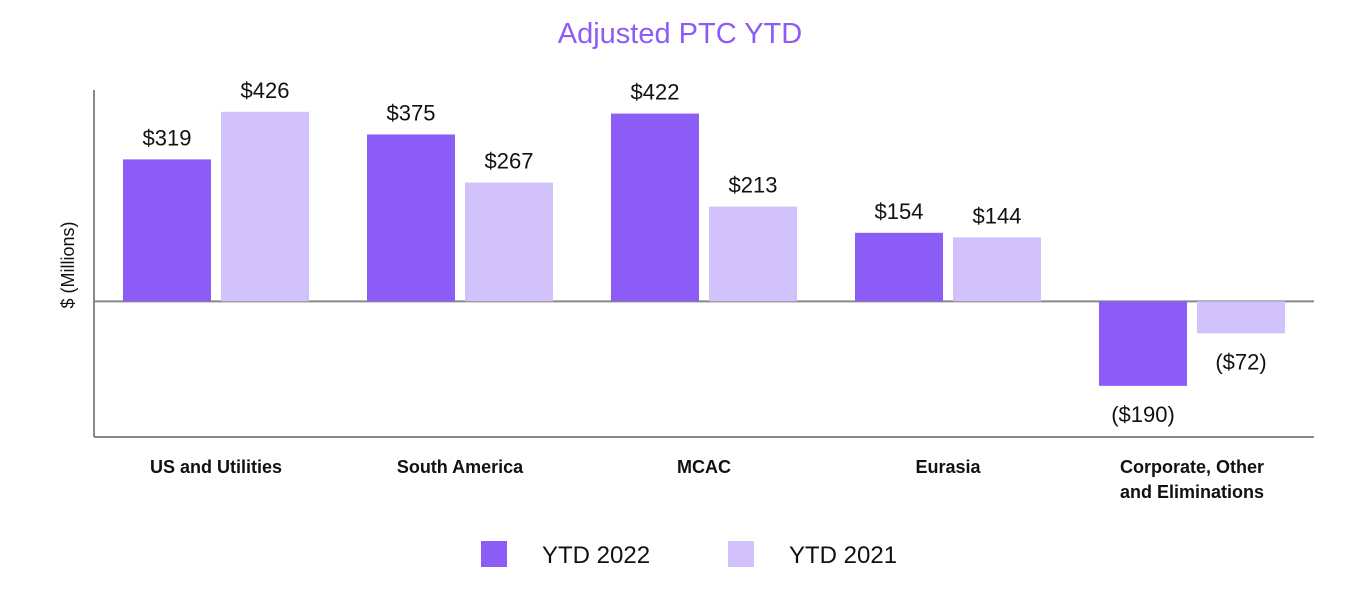  What do you see at coordinates (1143, 414) in the screenshot?
I see `data-label: ($190)` at bounding box center [1143, 414].